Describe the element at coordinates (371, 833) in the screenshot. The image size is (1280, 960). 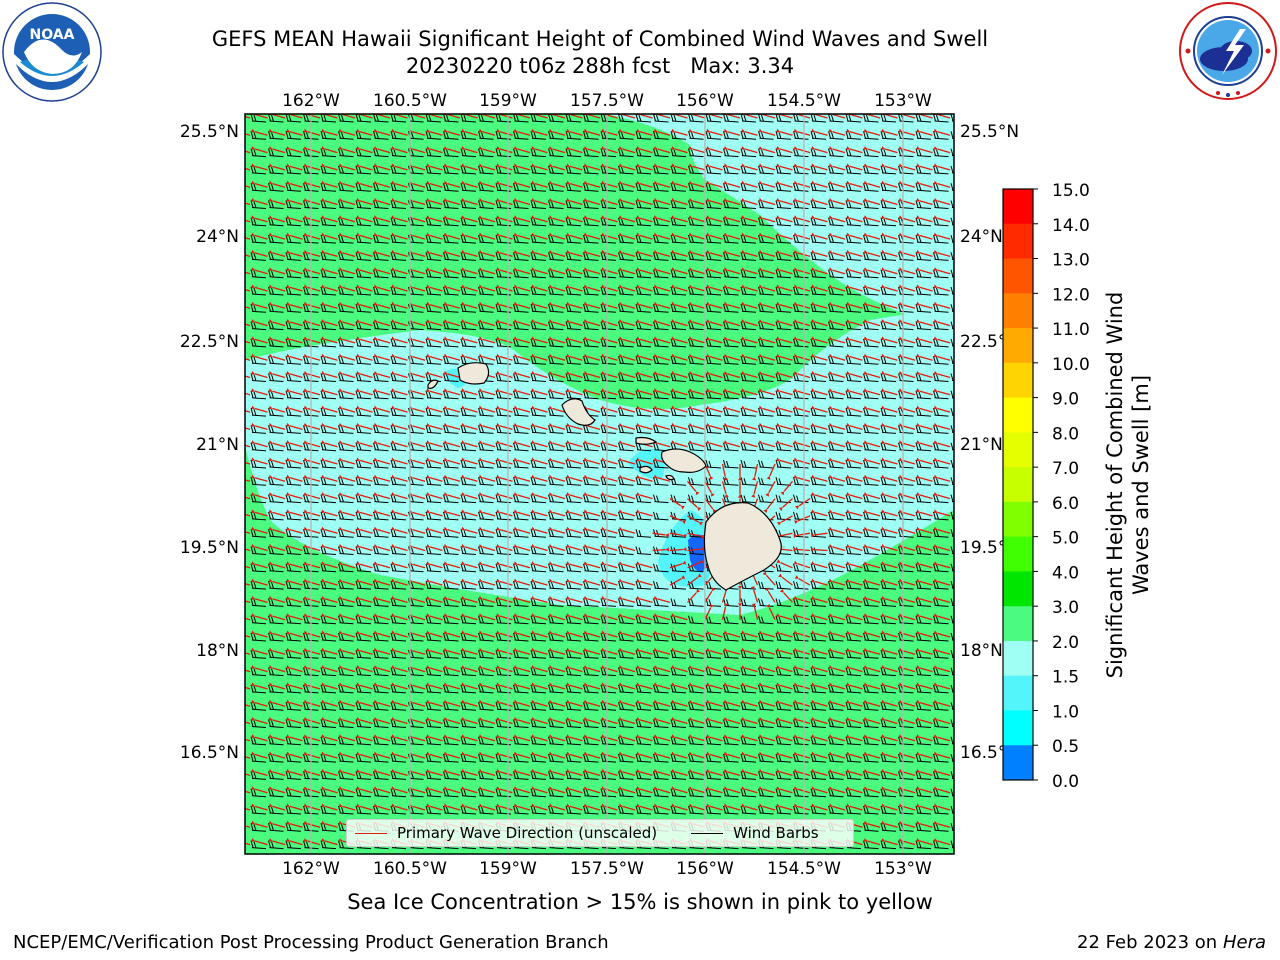
I see `legend-line-red` at that location.